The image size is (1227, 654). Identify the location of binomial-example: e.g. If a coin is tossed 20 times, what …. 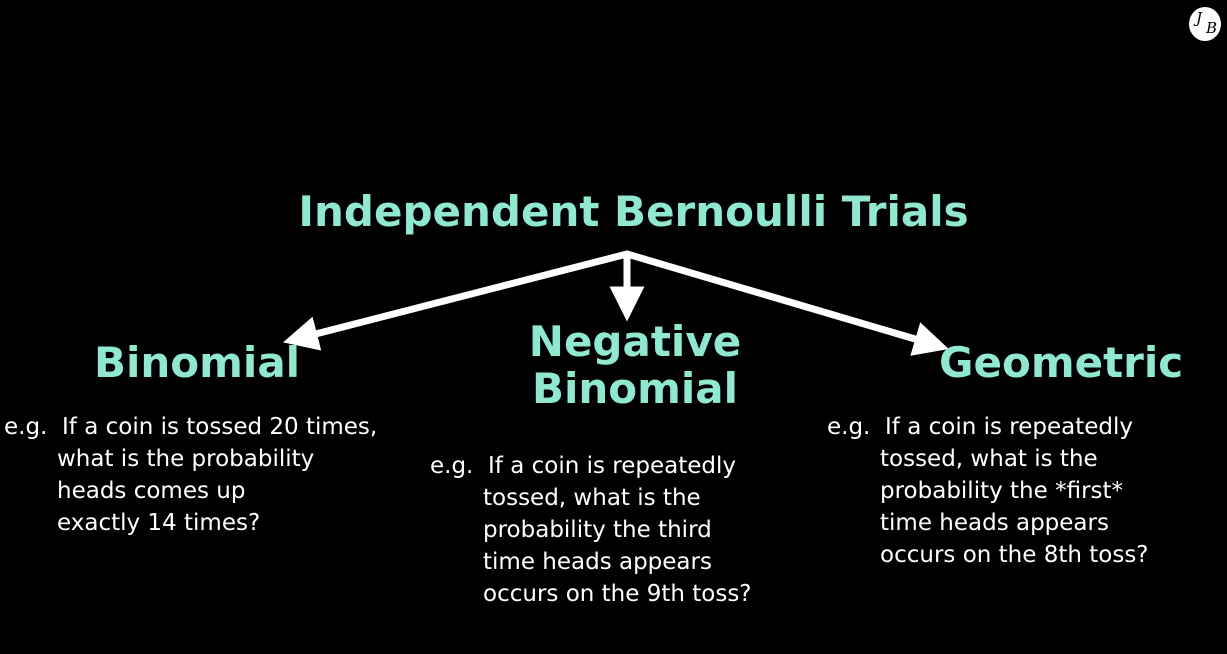
(190, 475).